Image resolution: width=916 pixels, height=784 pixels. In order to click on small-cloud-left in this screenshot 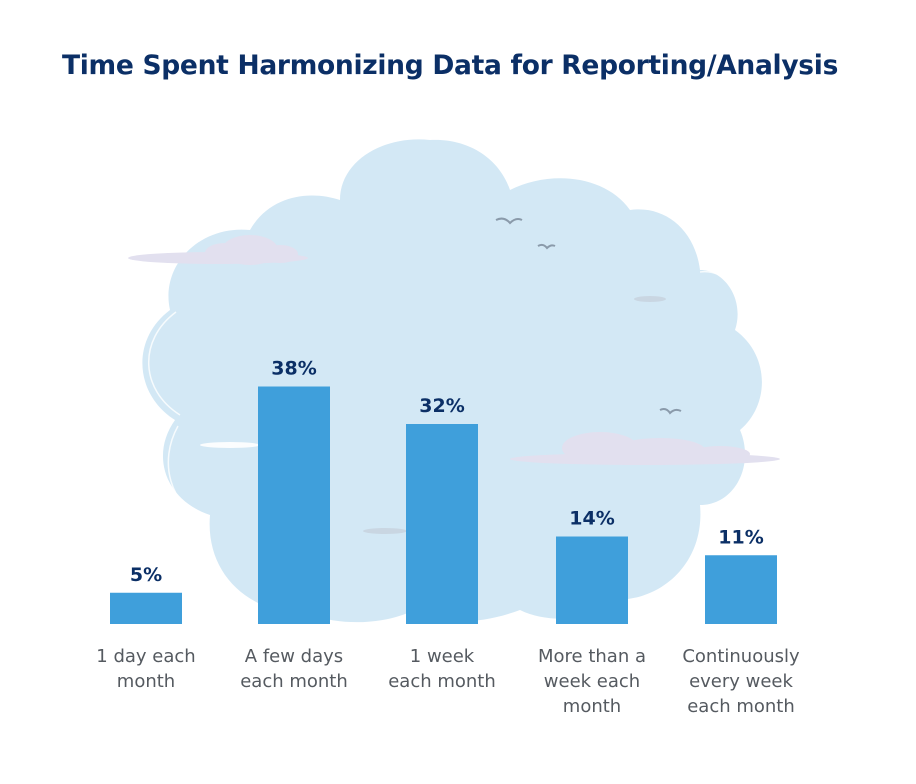, I will do `click(218, 250)`.